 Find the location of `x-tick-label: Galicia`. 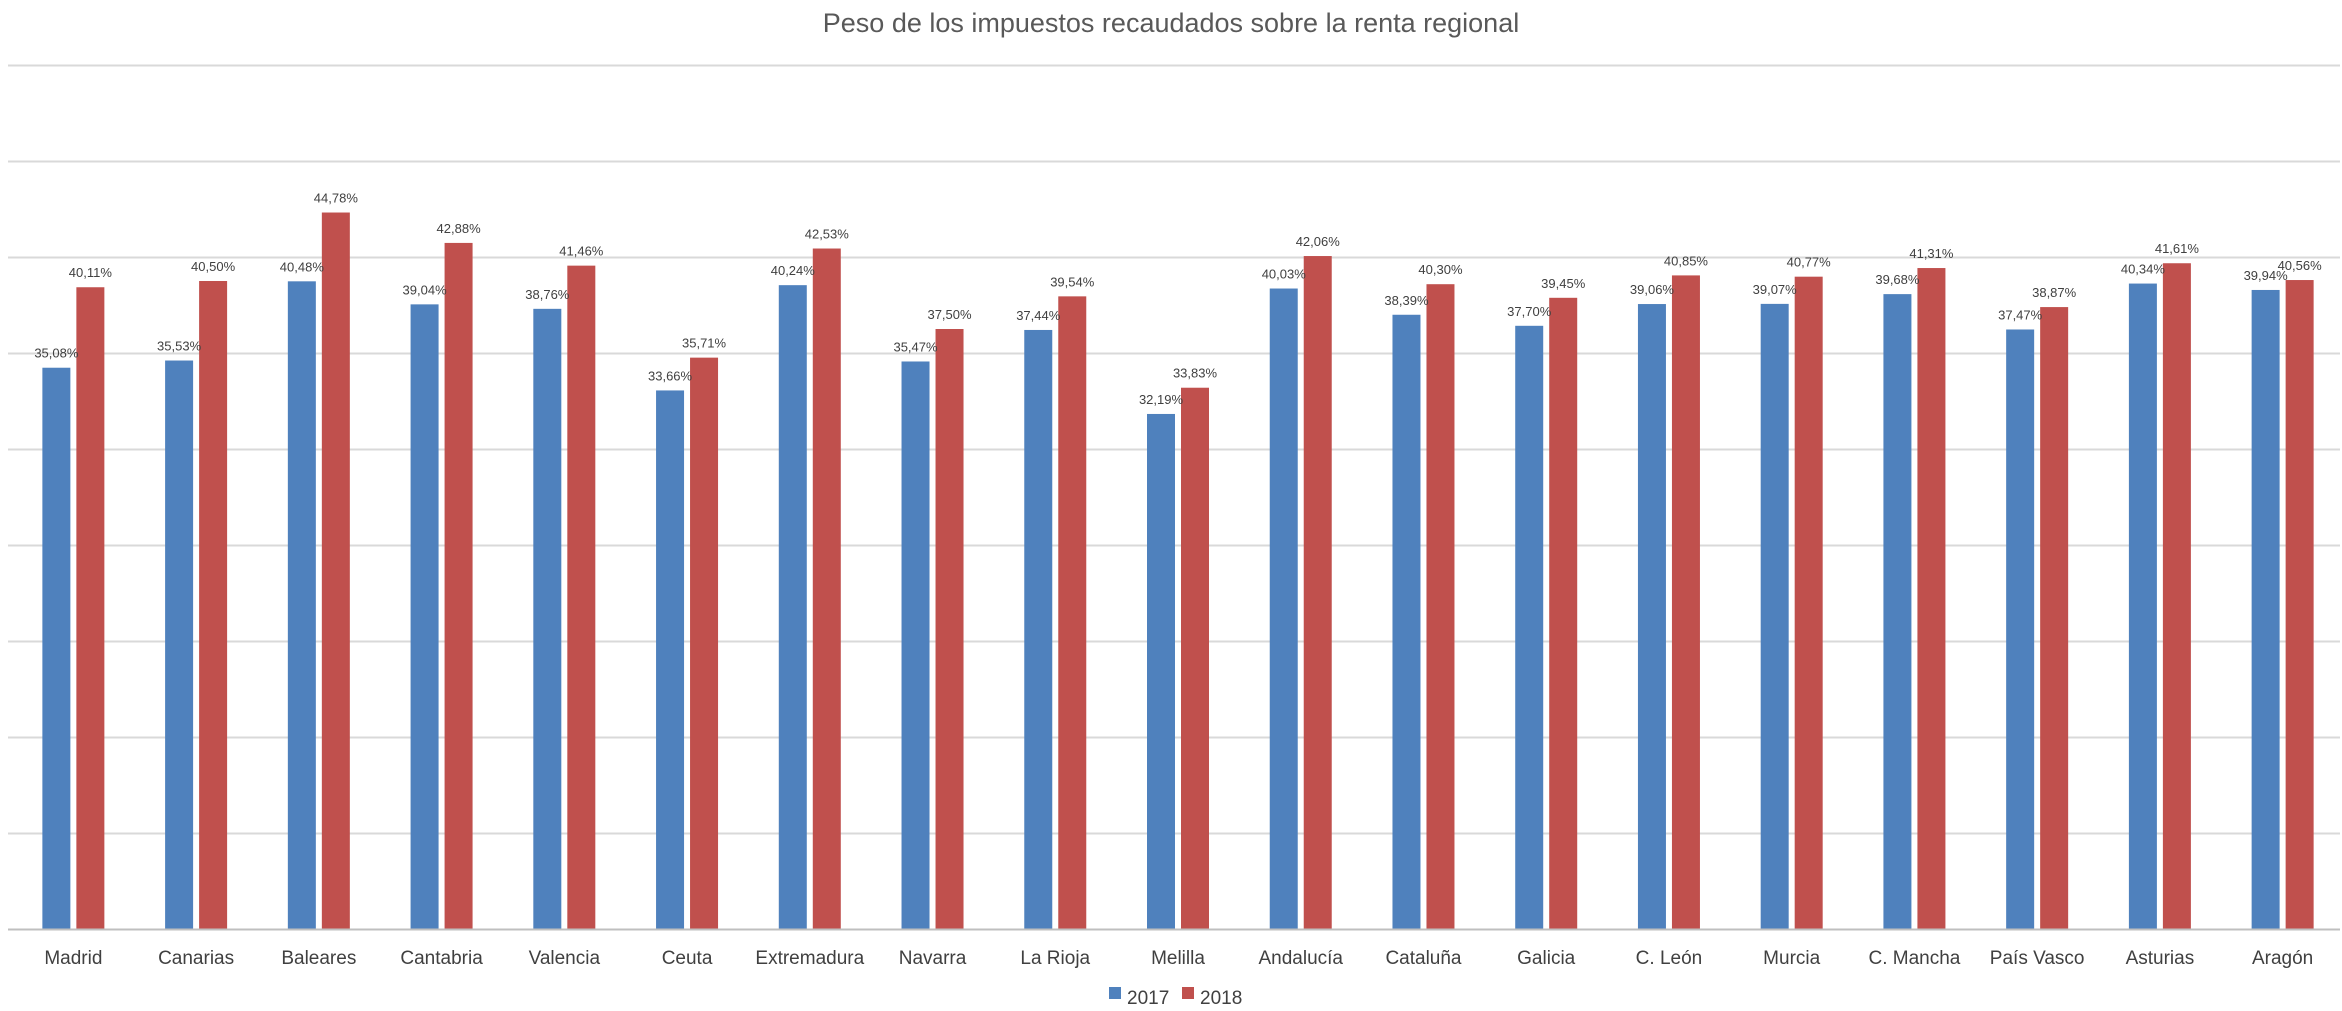

x-tick-label: Galicia is located at coordinates (1546, 958).